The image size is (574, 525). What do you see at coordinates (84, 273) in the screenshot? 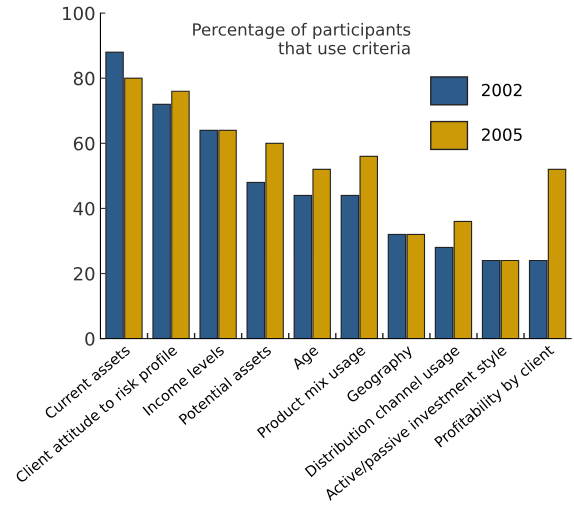
I see `y-tick-label: 20` at bounding box center [84, 273].